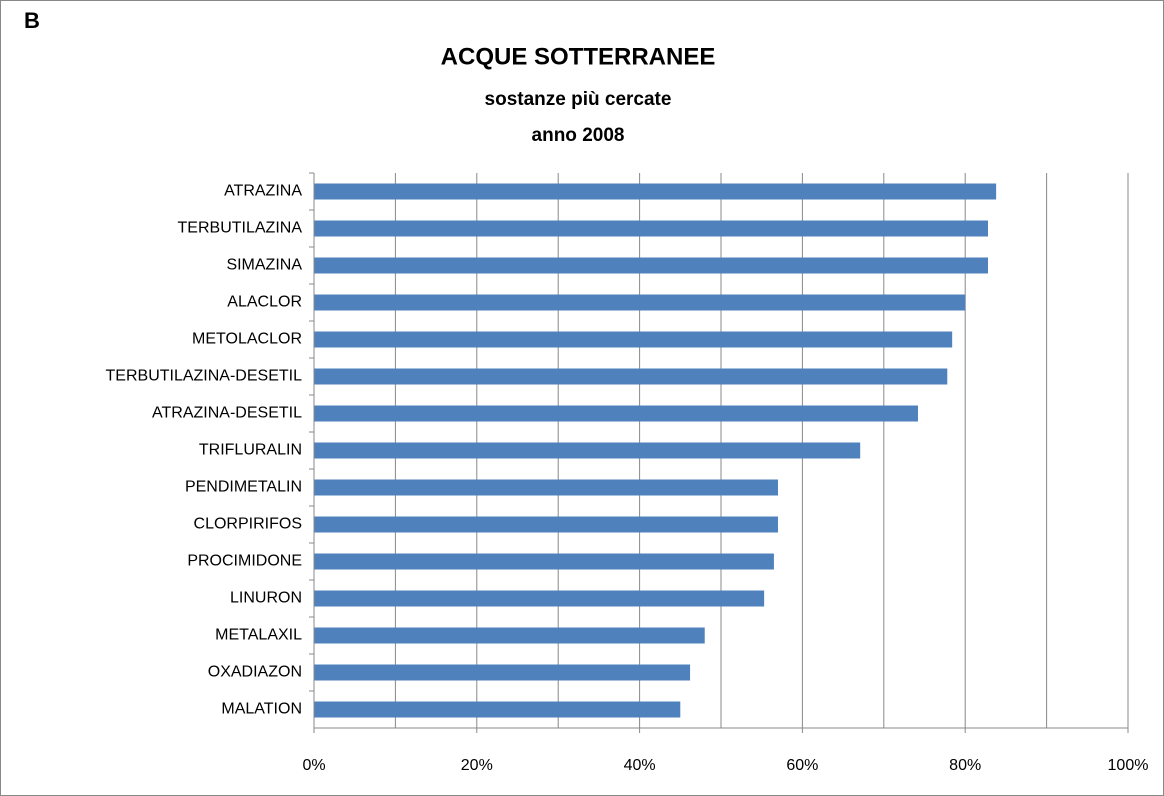  Describe the element at coordinates (204, 376) in the screenshot. I see `y-tick-label: TERBUTILAZINA-DESETIL` at that location.